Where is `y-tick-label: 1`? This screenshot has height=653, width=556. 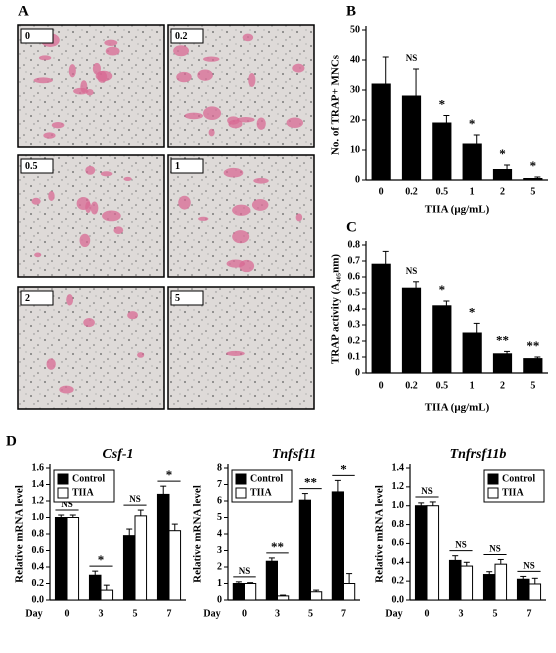 y-tick-label: 1 is located at coordinates (219, 583).